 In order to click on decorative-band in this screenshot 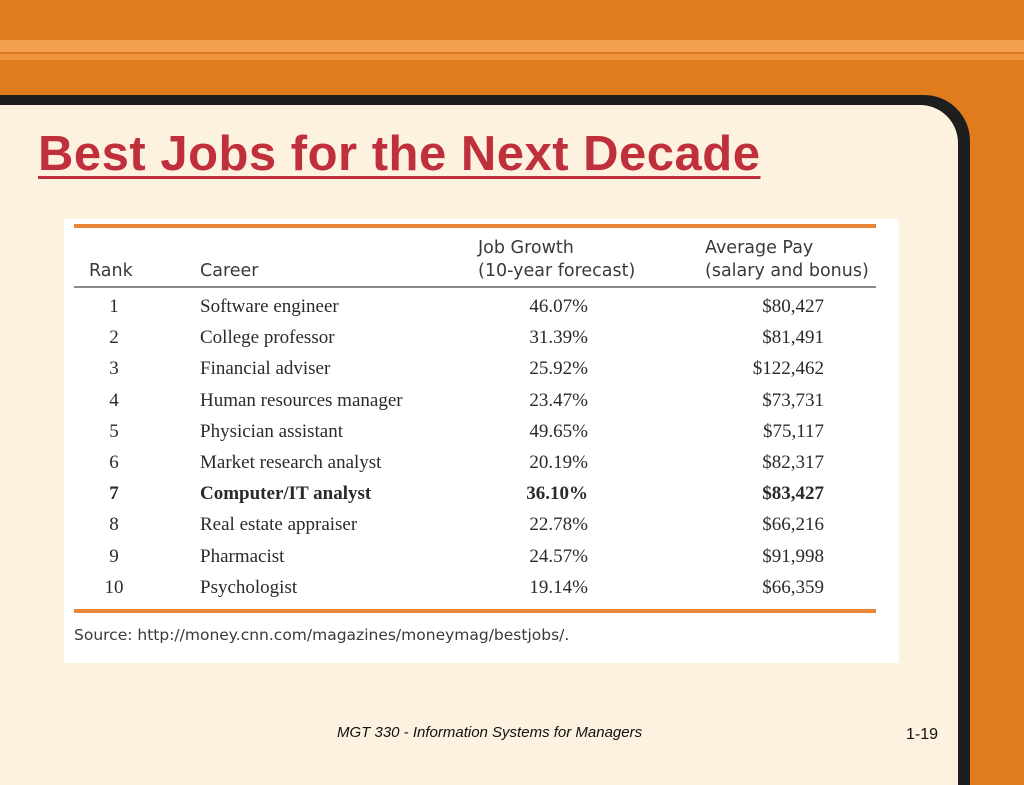, I will do `click(512, 46)`.